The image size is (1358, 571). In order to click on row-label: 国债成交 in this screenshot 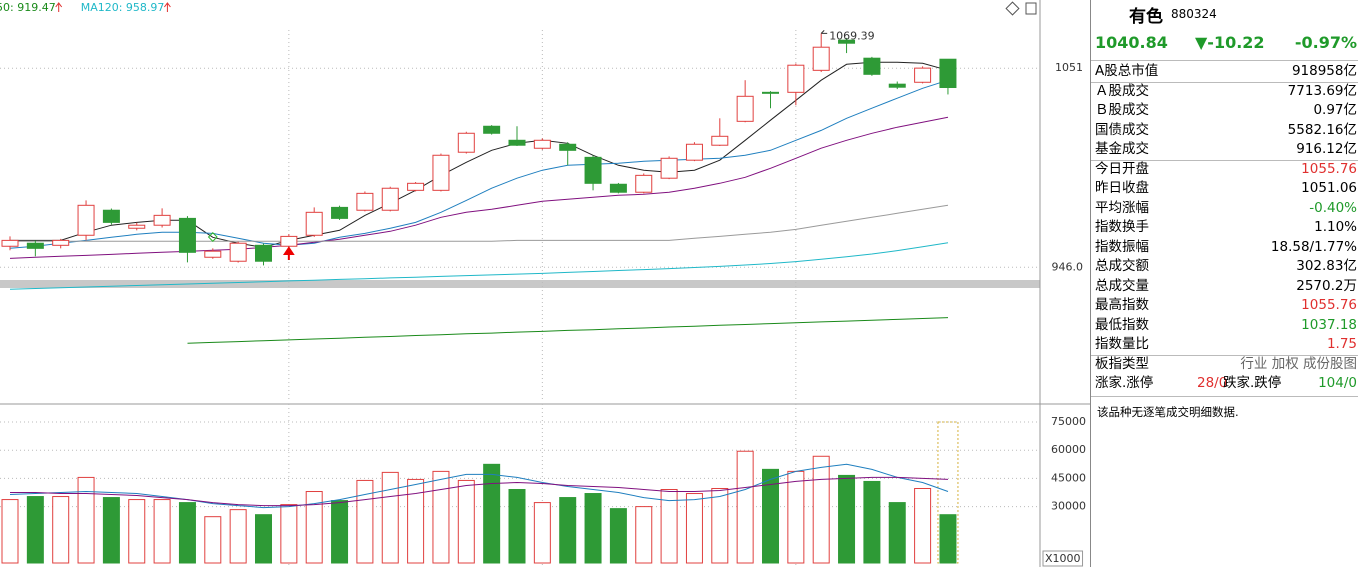, I will do `click(1122, 129)`.